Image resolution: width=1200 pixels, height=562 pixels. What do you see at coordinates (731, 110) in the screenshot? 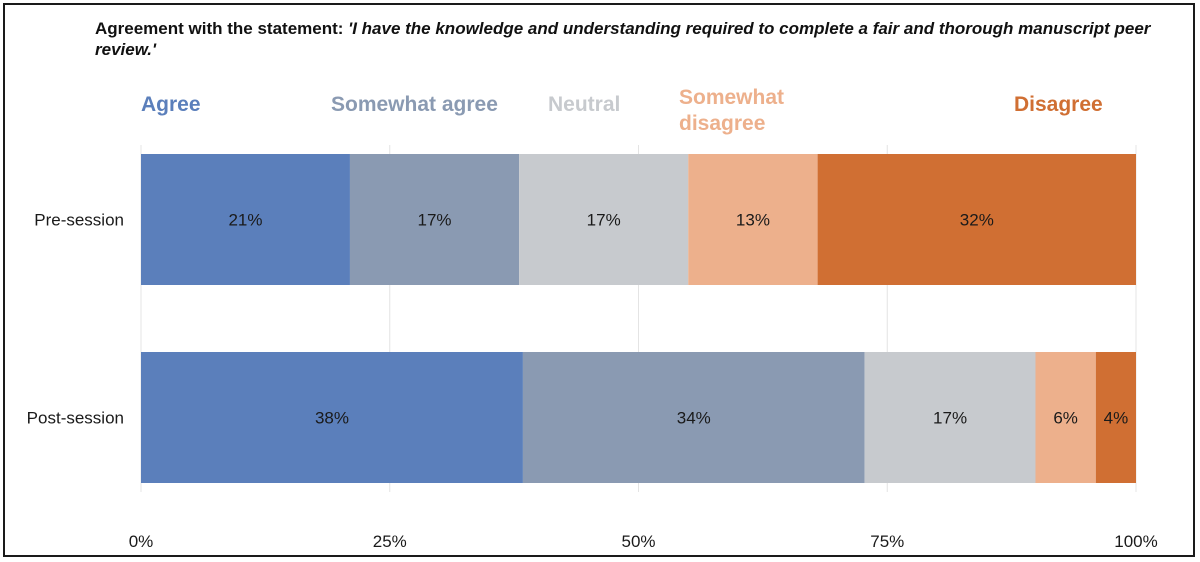
I see `legend-somewhat-disagree: Somewhat disagree` at bounding box center [731, 110].